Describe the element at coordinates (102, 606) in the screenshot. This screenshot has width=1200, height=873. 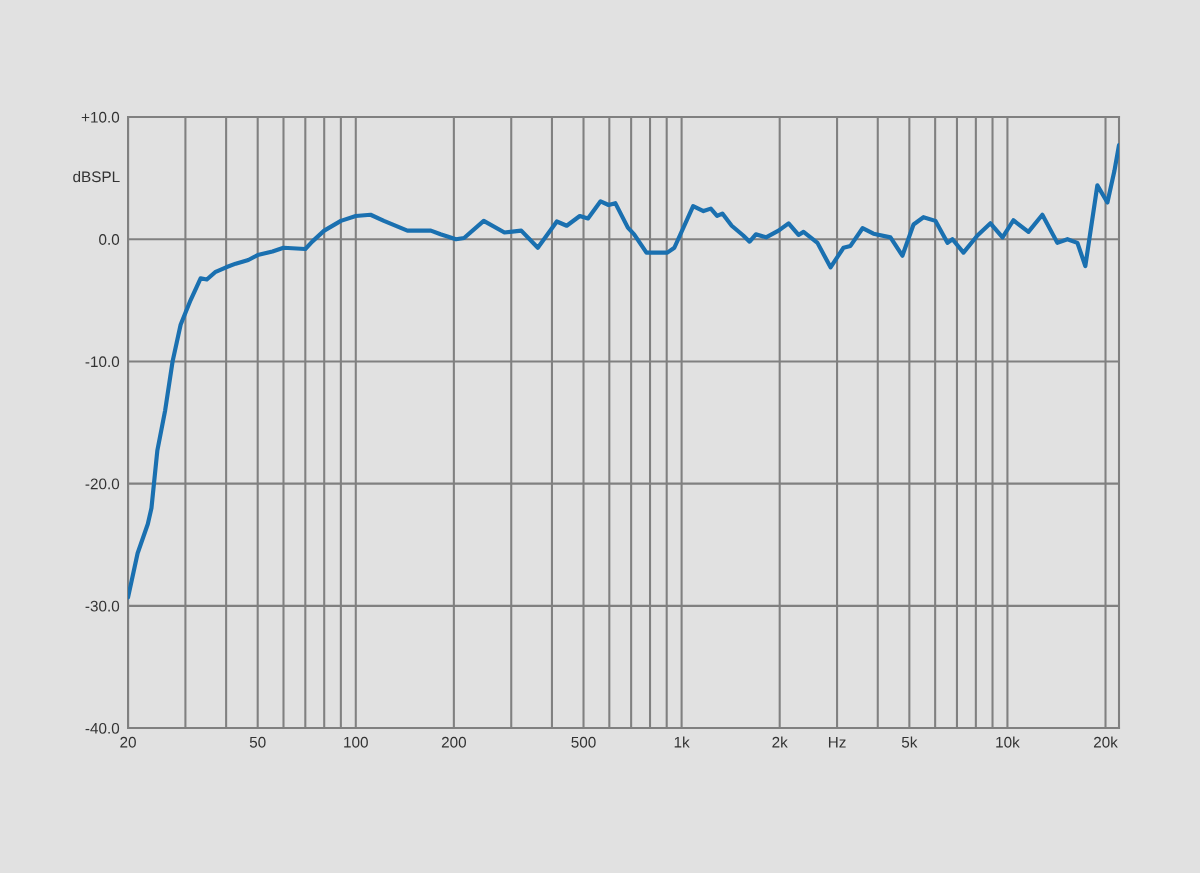
I see `y-tick-label: -30.0` at that location.